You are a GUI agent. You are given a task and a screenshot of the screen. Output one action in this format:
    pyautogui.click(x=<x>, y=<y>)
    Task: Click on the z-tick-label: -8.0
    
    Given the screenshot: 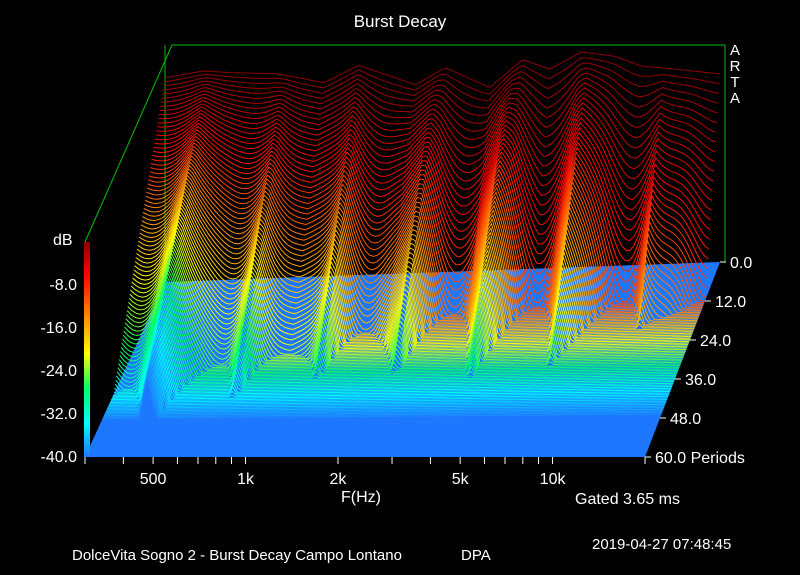 What is the action you would take?
    pyautogui.click(x=63, y=285)
    